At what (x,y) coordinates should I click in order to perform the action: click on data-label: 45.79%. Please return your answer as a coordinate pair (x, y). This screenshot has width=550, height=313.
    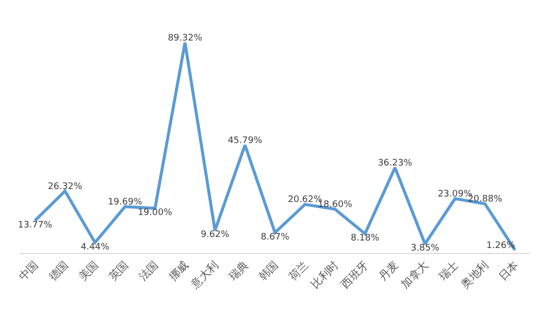
    Looking at the image, I should click on (245, 141).